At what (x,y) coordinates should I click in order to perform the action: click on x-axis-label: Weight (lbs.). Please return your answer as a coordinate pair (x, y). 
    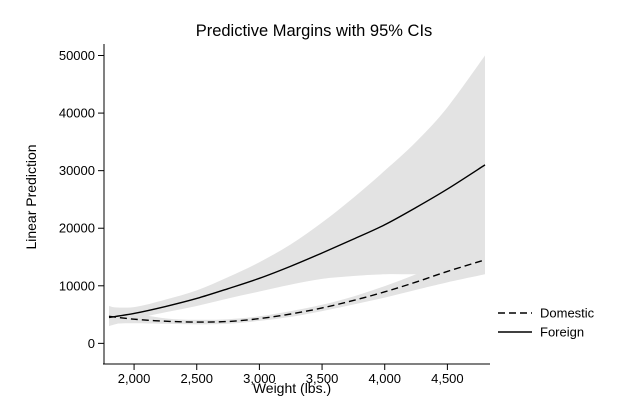
    Looking at the image, I should click on (292, 388).